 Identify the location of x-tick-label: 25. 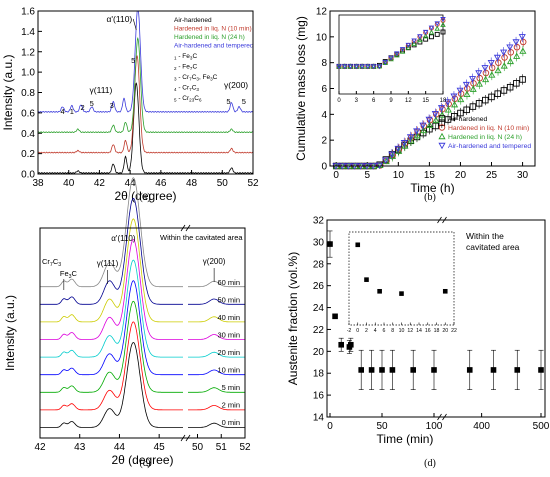
(492, 175).